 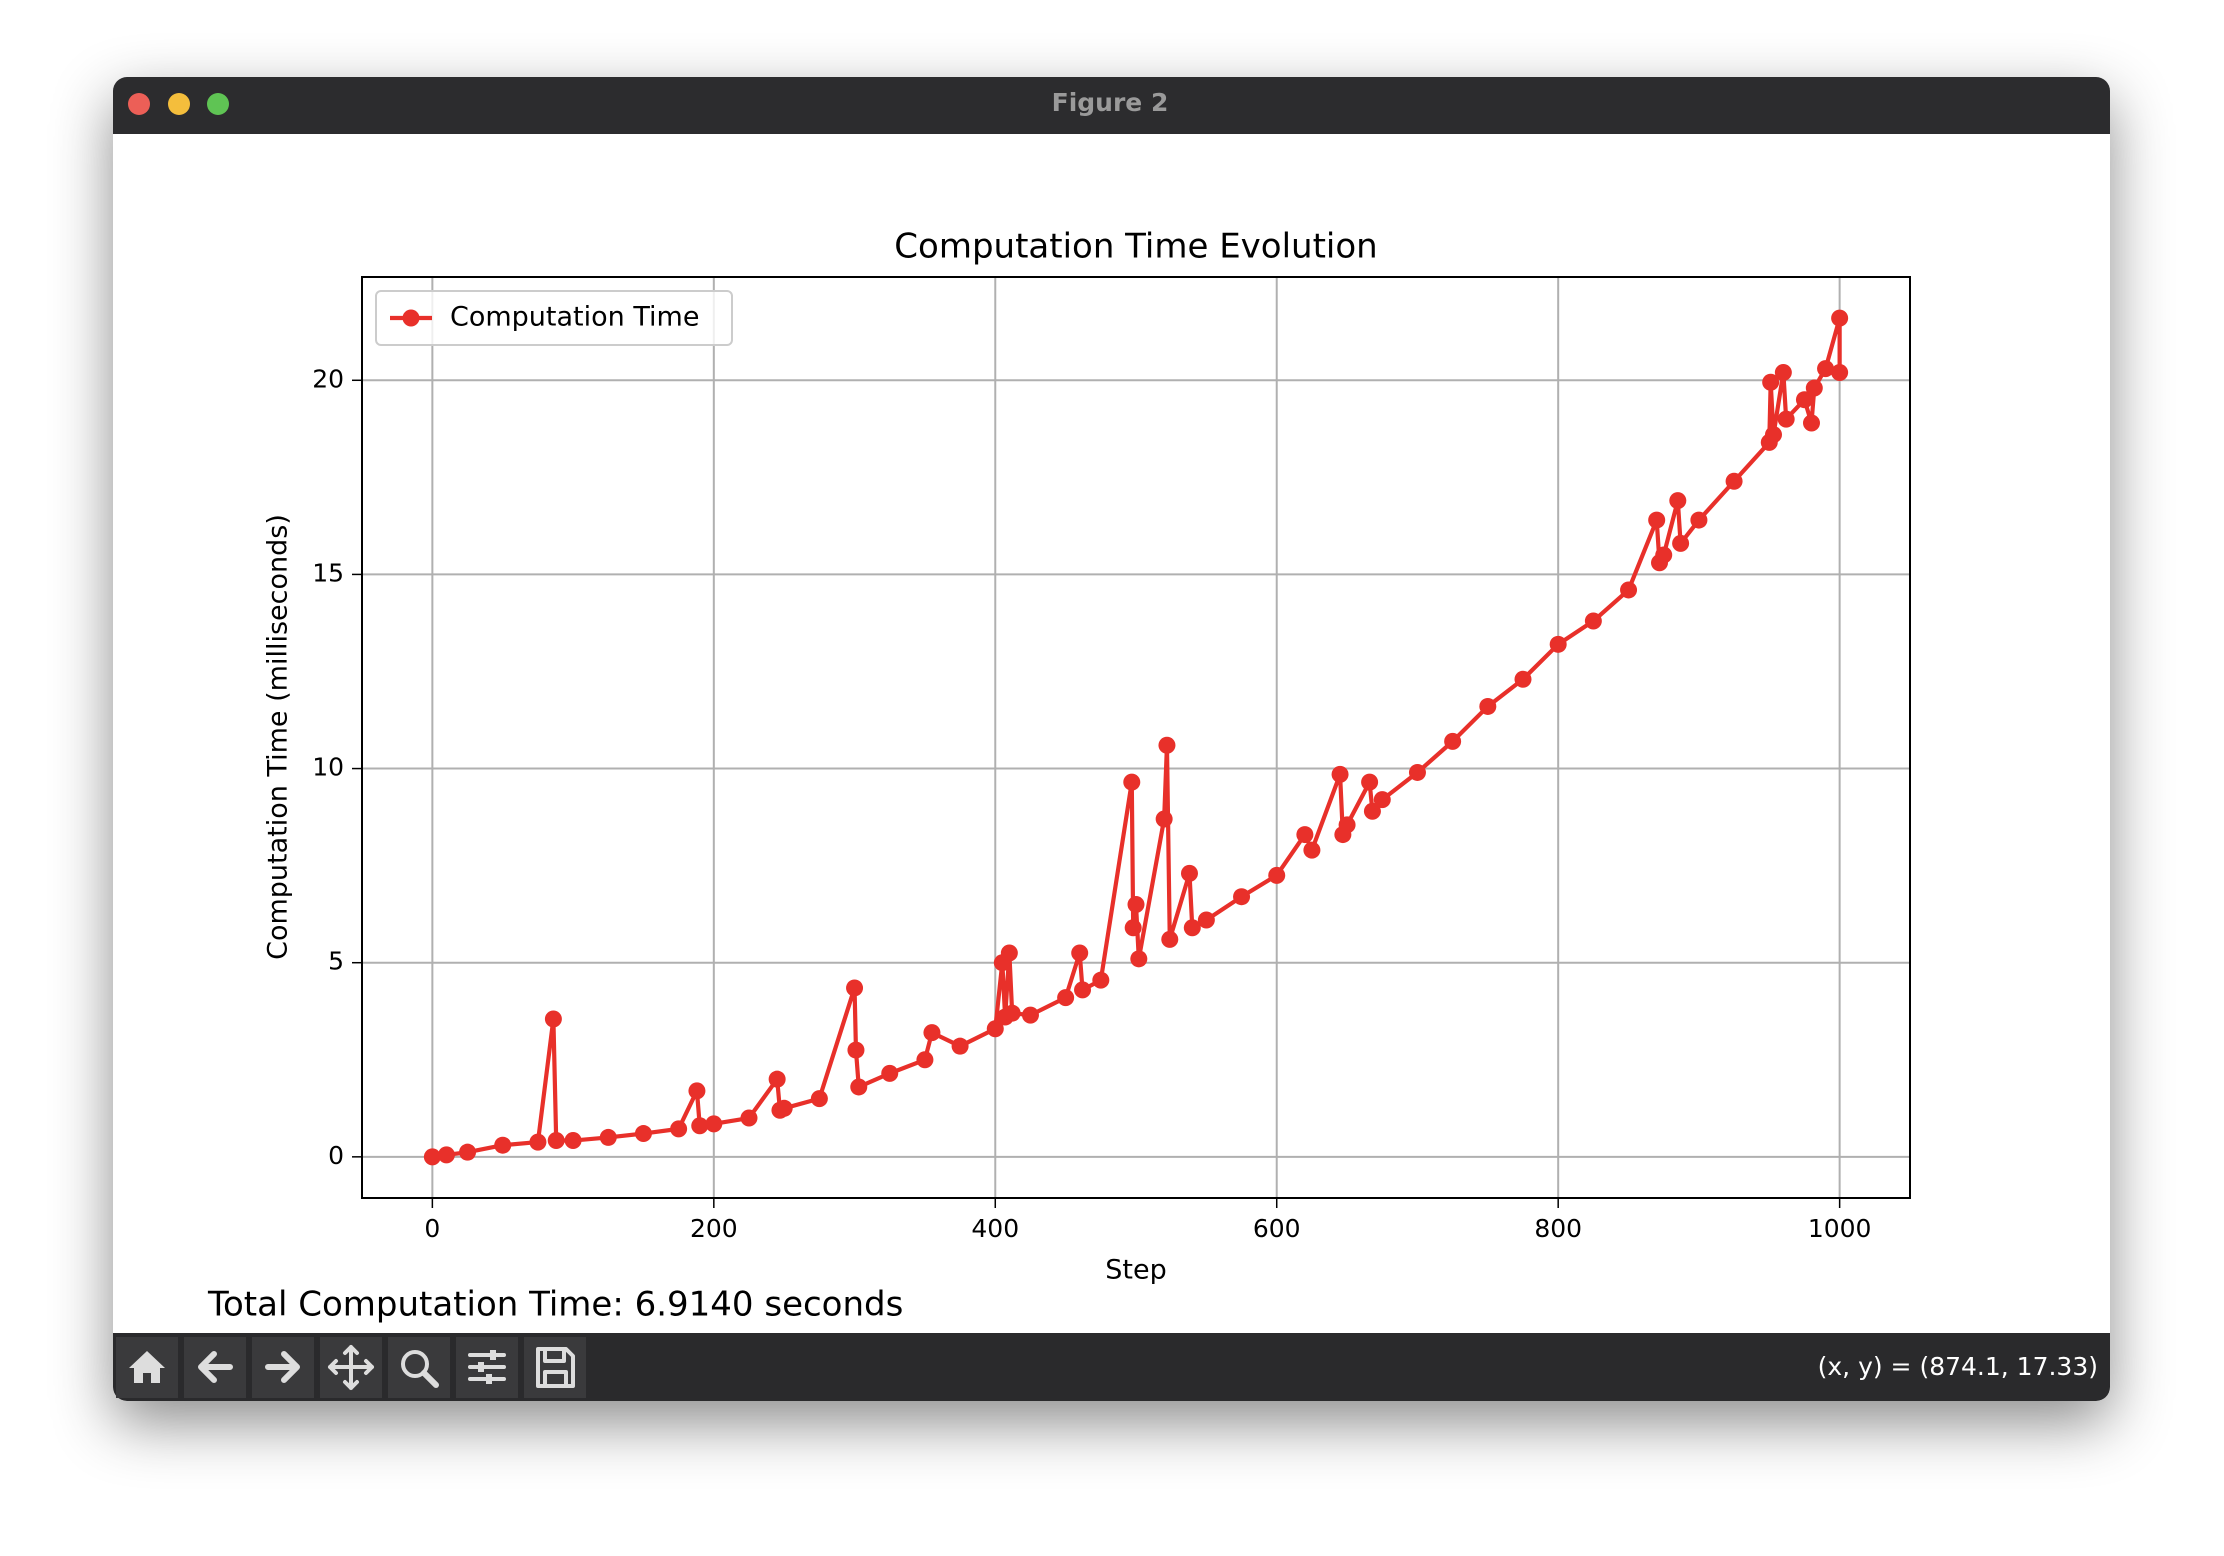 I want to click on x-tick-label: 200, so click(x=714, y=1228).